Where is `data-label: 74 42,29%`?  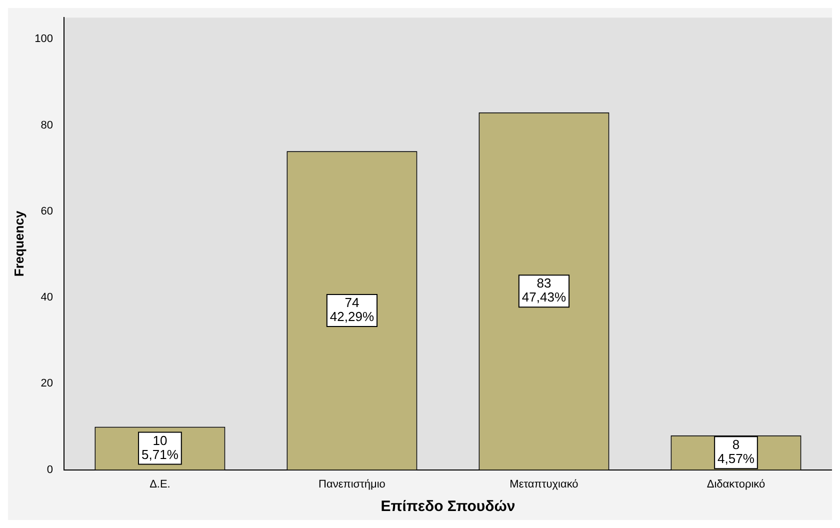
data-label: 74 42,29% is located at coordinates (352, 309).